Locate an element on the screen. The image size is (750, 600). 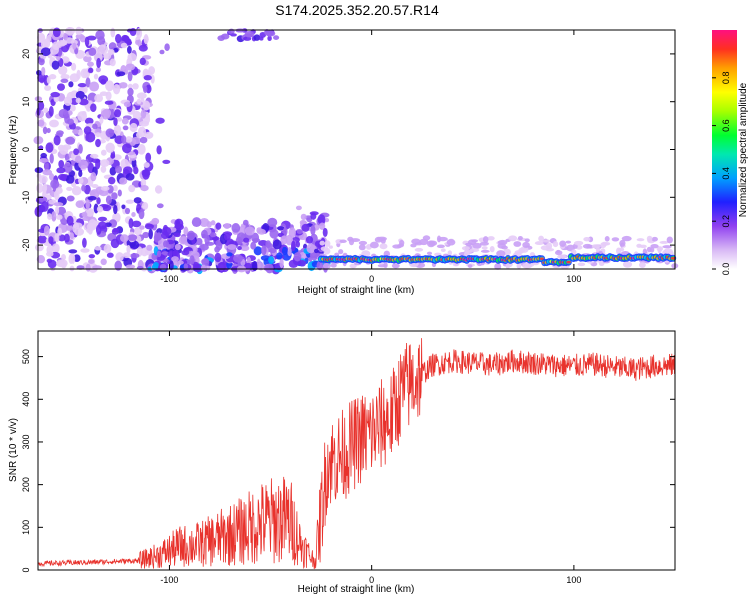
spectrogram-xtick-label: 0 is located at coordinates (371, 279).